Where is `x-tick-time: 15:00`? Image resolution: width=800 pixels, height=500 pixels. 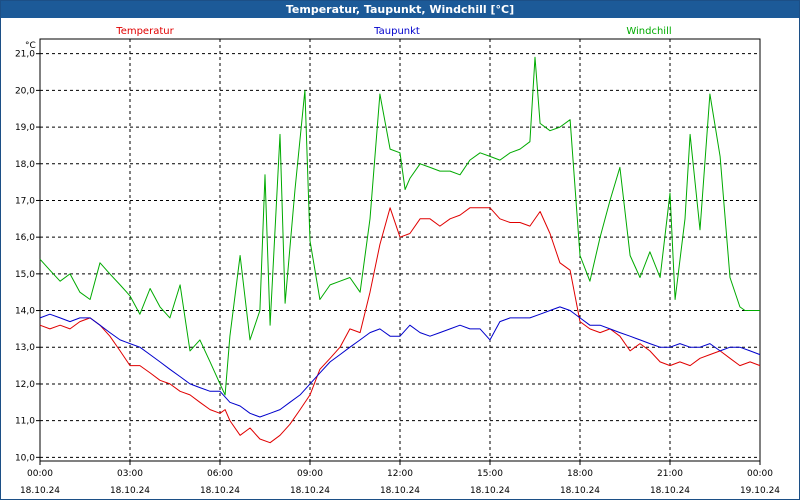 x-tick-time: 15:00 is located at coordinates (490, 474).